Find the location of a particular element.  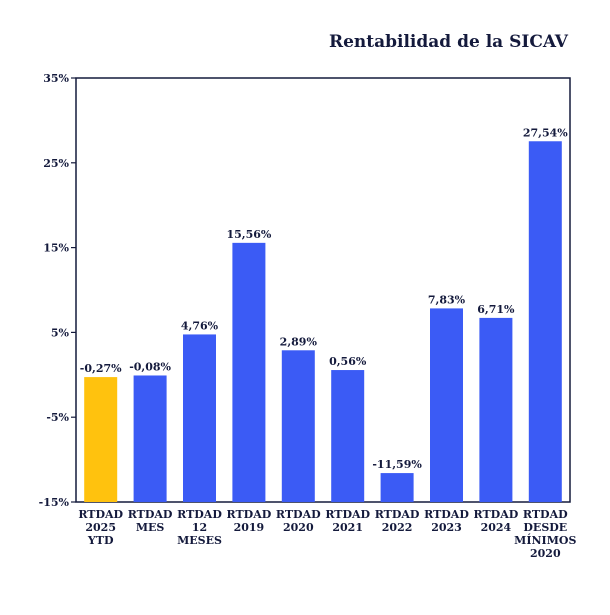

bar-value-label: 6,71% is located at coordinates (496, 309).